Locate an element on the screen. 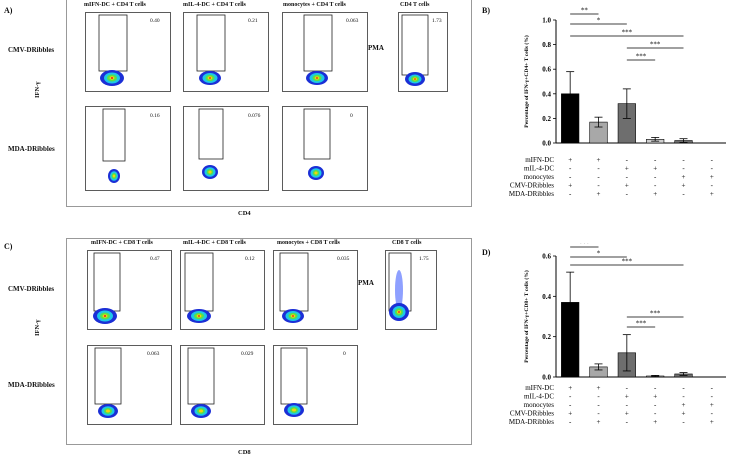  y-axis-label: Percentage of IFN-γ+CD4+ T cells (%) is located at coordinates (526, 81).